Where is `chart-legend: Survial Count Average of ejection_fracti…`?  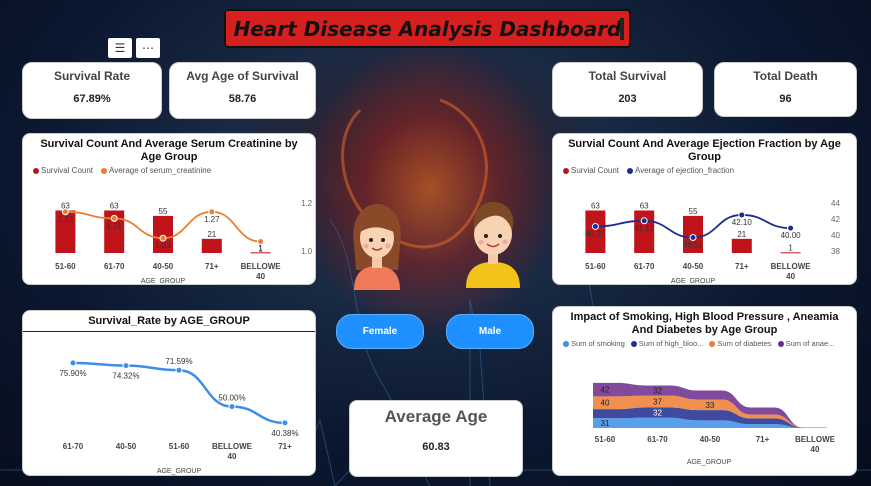 chart-legend: Survial Count Average of ejection_fracti… is located at coordinates (704, 170).